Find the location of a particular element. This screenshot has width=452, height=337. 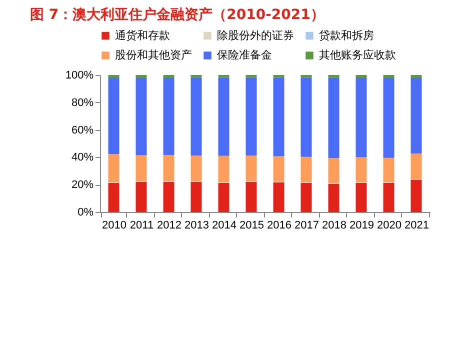

x-tick-label: 2012 is located at coordinates (169, 226).